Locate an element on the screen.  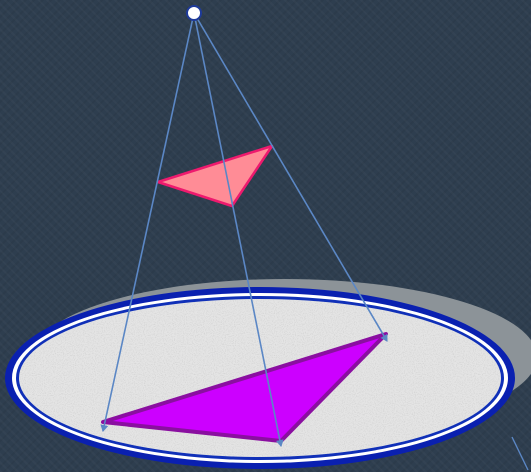
object-triangle is located at coordinates (215, 176).